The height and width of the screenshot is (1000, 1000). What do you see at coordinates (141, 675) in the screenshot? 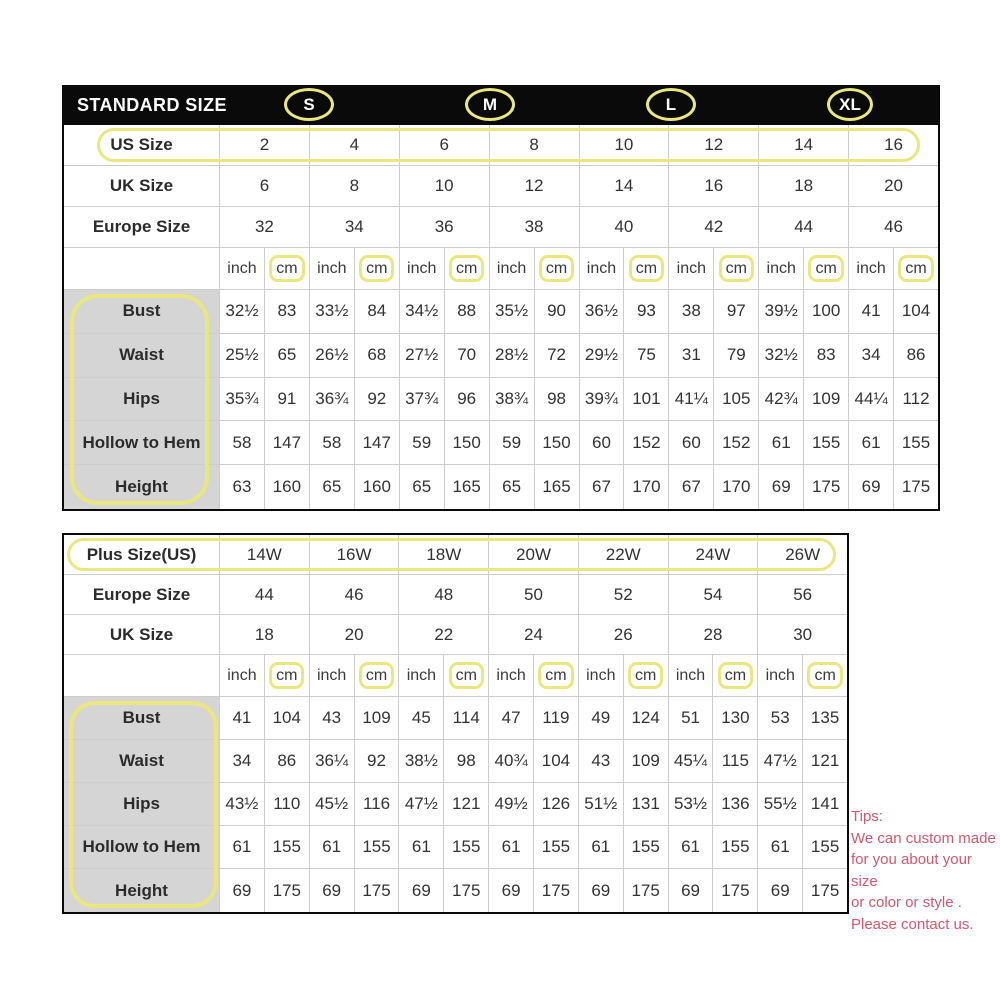
I see `row-label` at bounding box center [141, 675].